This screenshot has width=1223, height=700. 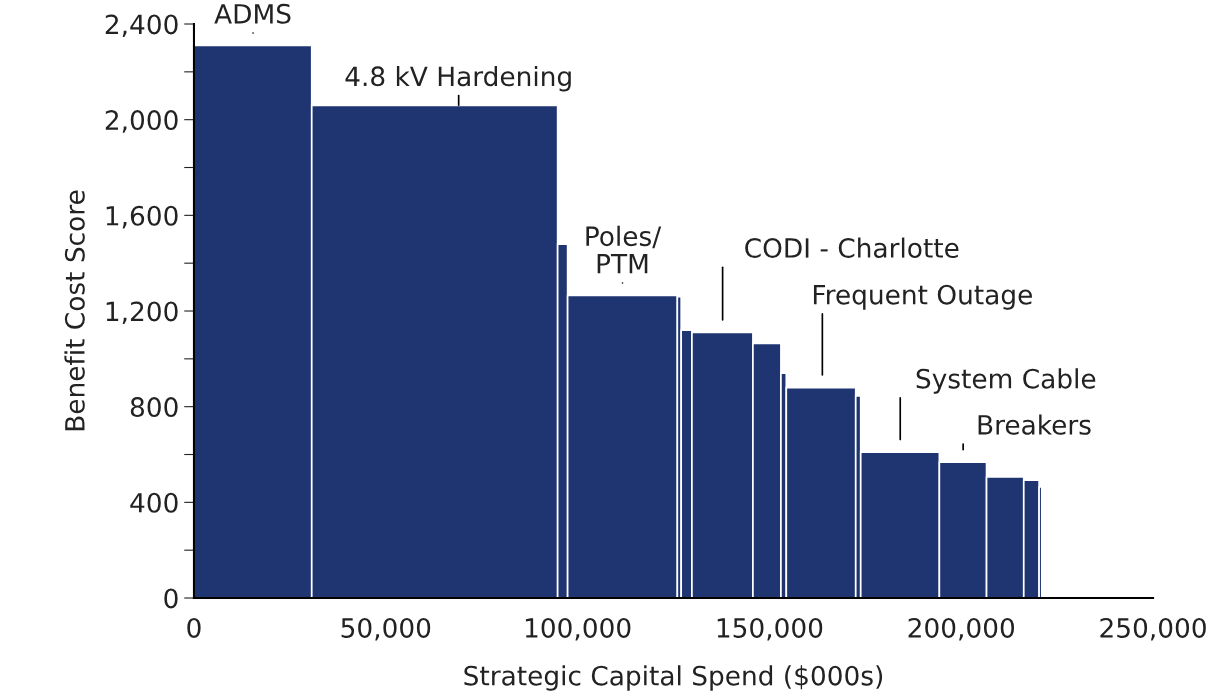 I want to click on y-tick-label: 1,600, so click(x=142, y=217).